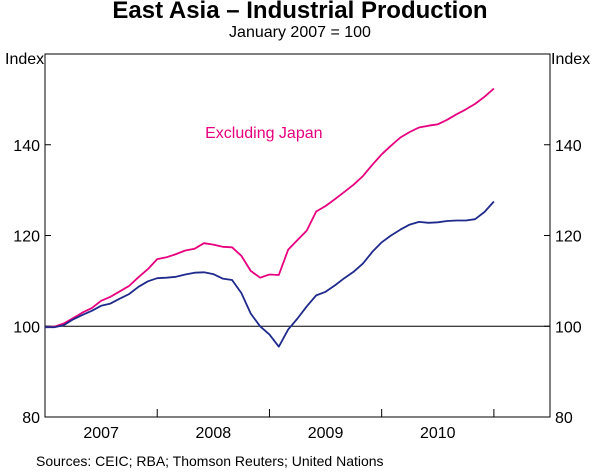 The width and height of the screenshot is (600, 472). Describe the element at coordinates (438, 433) in the screenshot. I see `x-tick-label: 2010` at that location.